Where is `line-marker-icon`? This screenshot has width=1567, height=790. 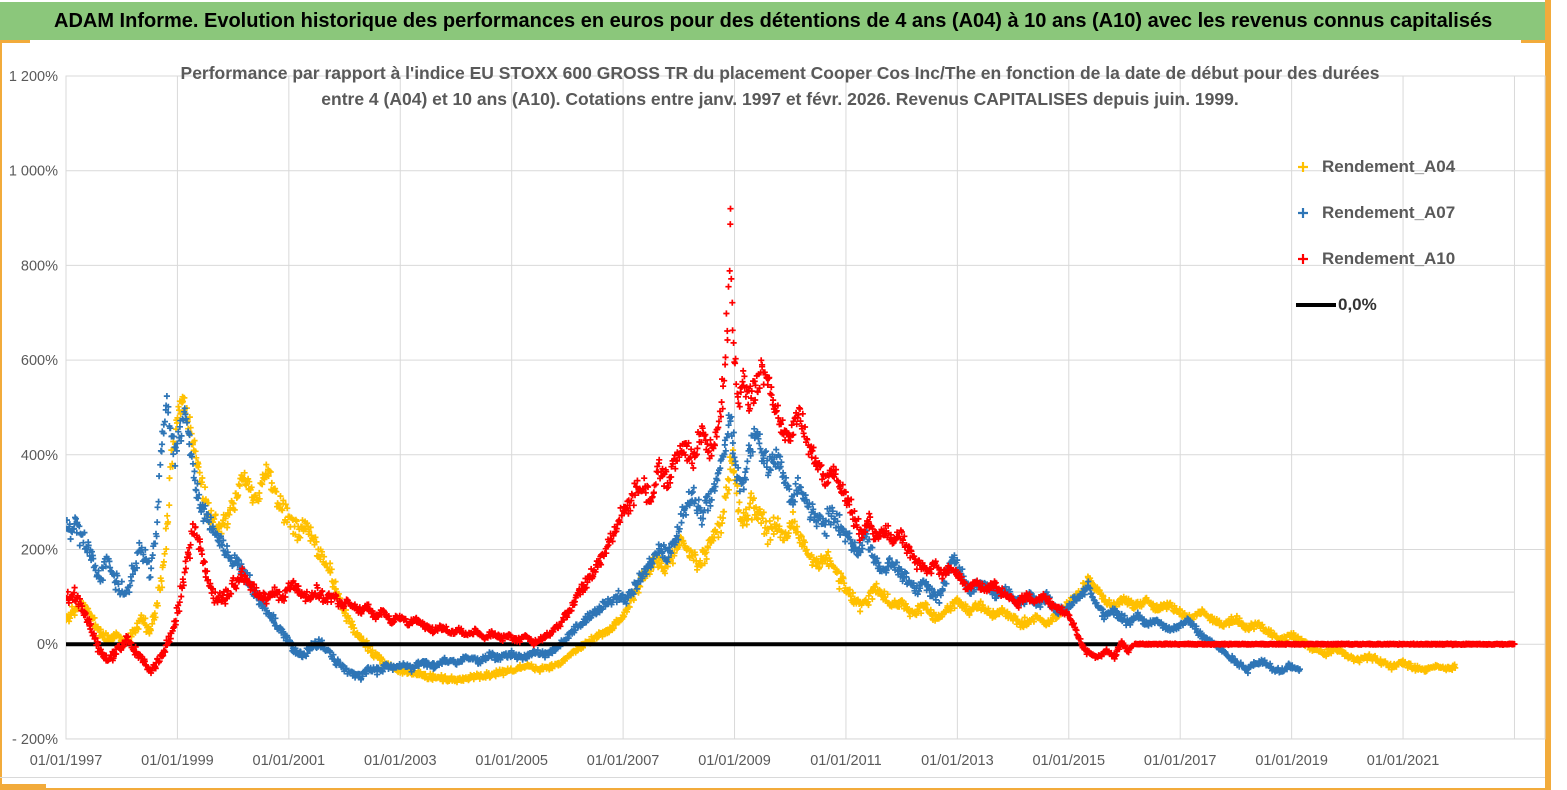 line-marker-icon is located at coordinates (1317, 305).